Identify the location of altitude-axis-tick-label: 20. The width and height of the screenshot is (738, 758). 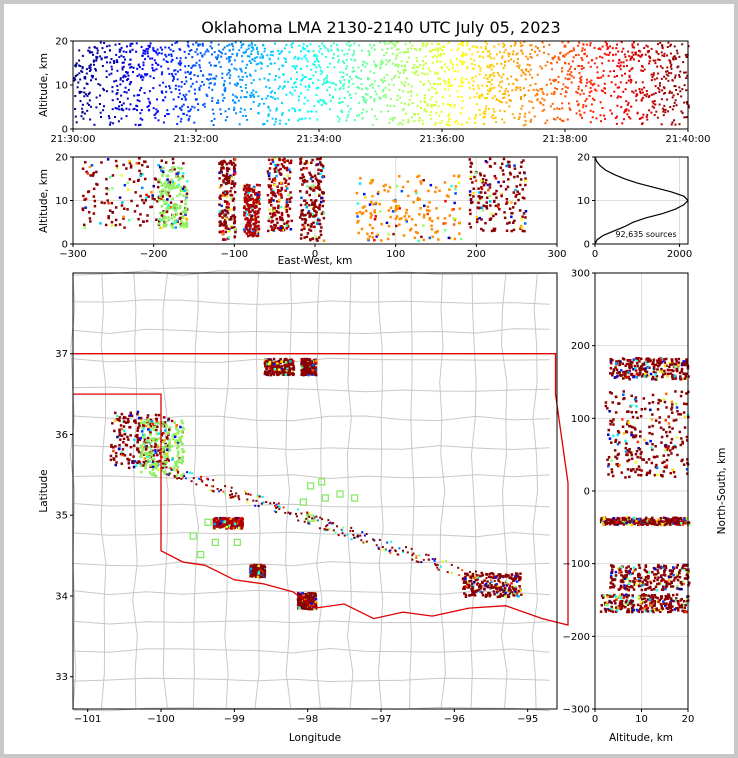
(61, 158).